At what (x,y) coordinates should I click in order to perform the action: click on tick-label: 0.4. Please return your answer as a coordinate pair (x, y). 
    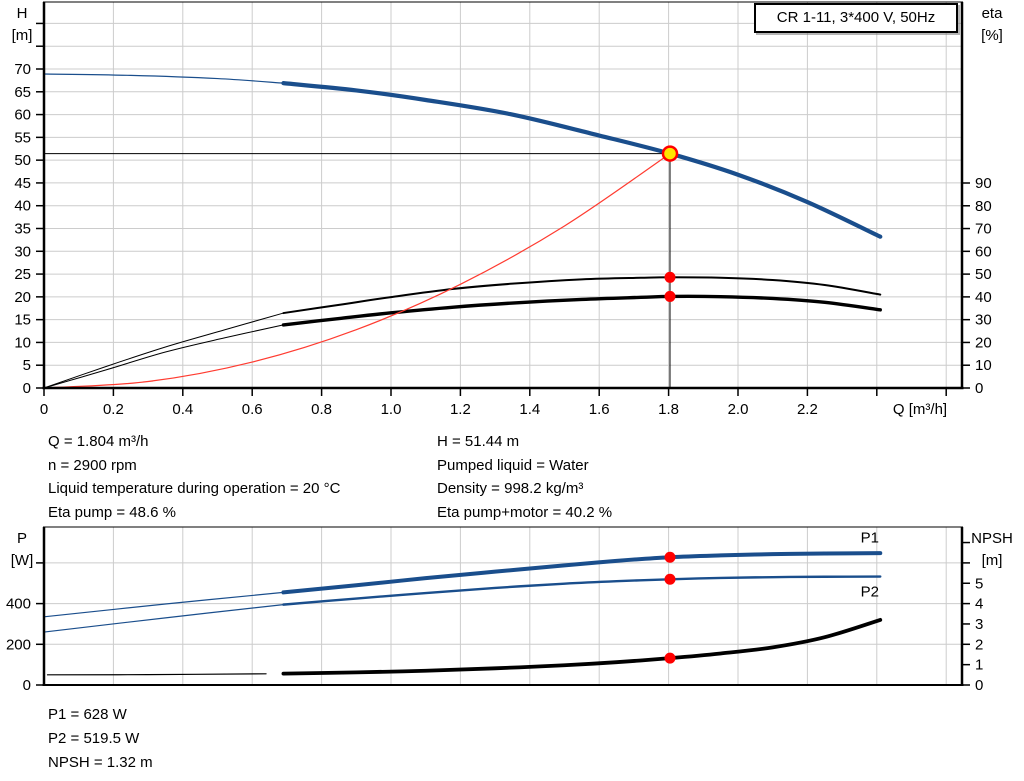
    Looking at the image, I should click on (182, 409).